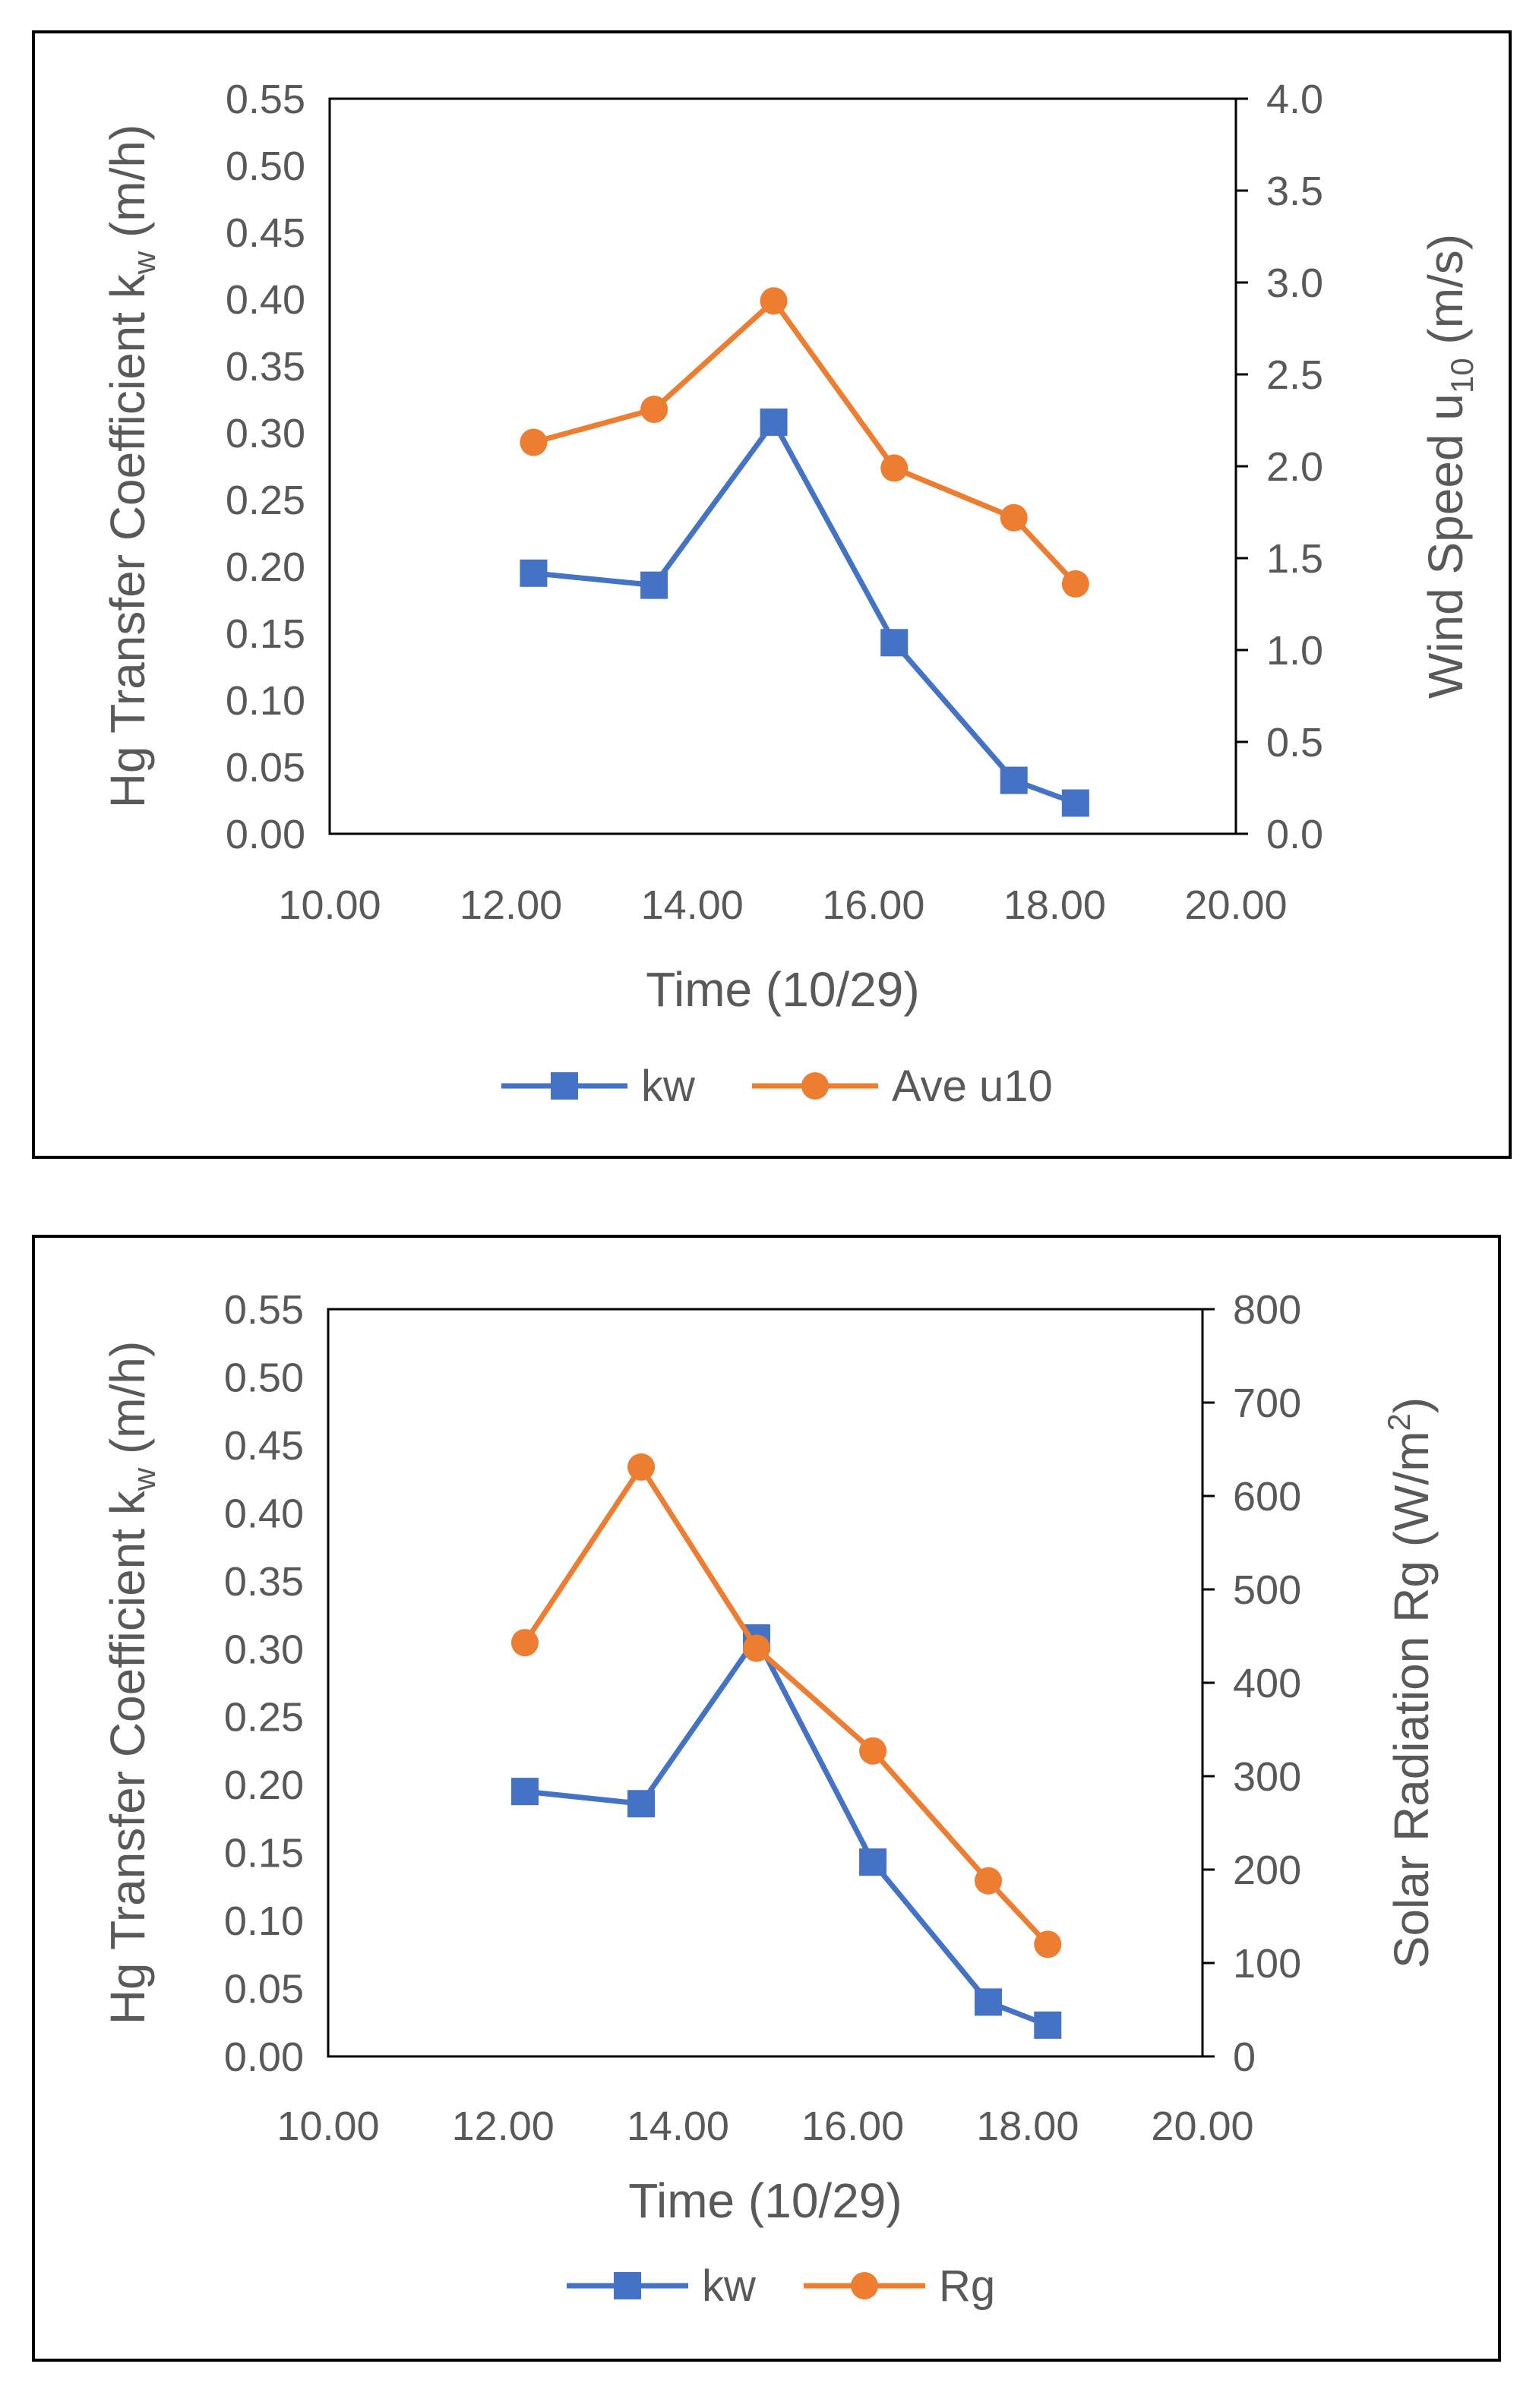 The image size is (1539, 2408). I want to click on y-right-tick-label: 1.5, so click(1295, 559).